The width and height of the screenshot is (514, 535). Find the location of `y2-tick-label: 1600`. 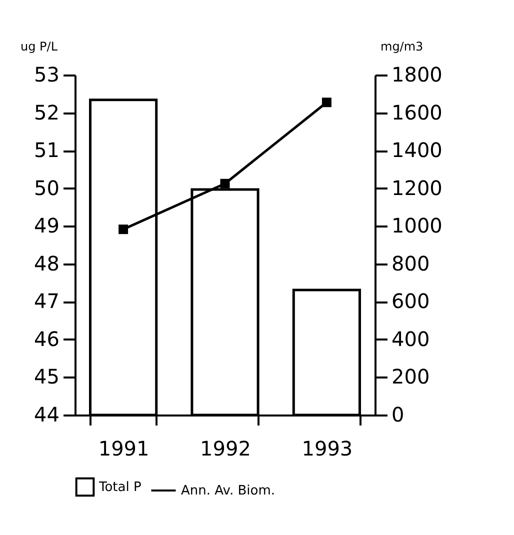

y2-tick-label: 1600 is located at coordinates (417, 112).